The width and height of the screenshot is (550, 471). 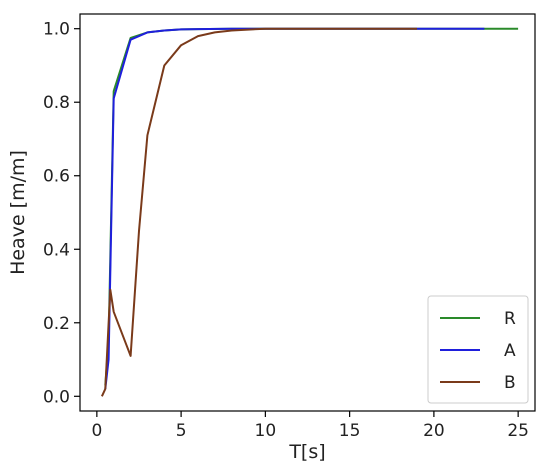 I want to click on y-axis-label: Heave [m/m], so click(x=18, y=212).